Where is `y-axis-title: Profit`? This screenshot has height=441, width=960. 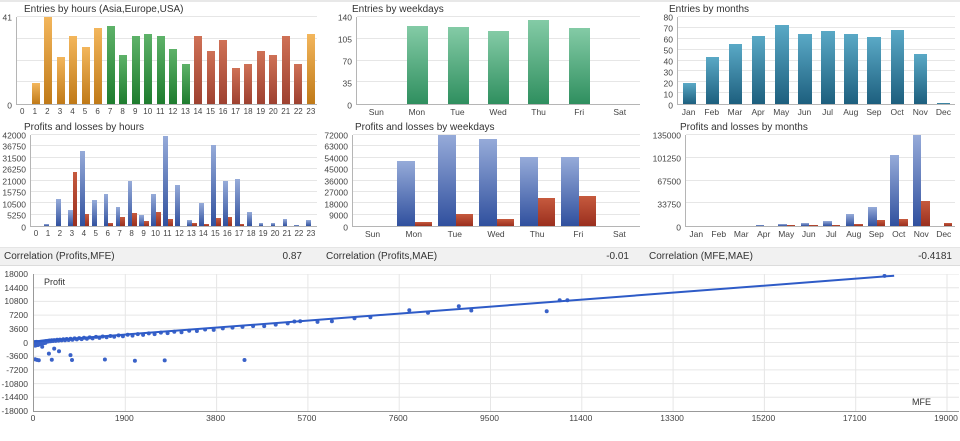
y-axis-title: Profit is located at coordinates (55, 282).